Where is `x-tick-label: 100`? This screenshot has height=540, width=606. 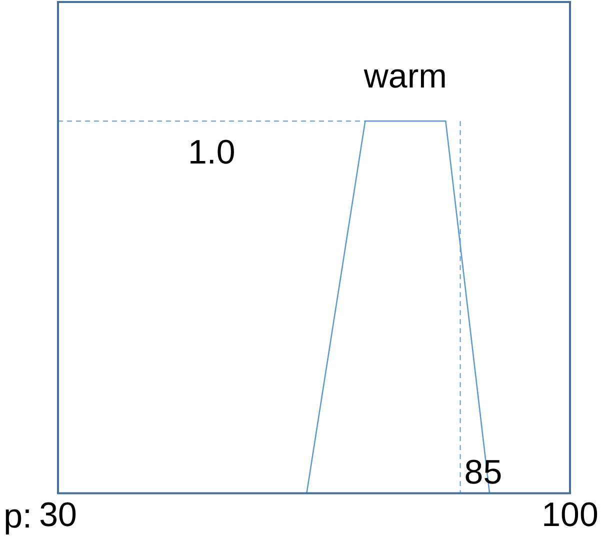 x-tick-label: 100 is located at coordinates (570, 515).